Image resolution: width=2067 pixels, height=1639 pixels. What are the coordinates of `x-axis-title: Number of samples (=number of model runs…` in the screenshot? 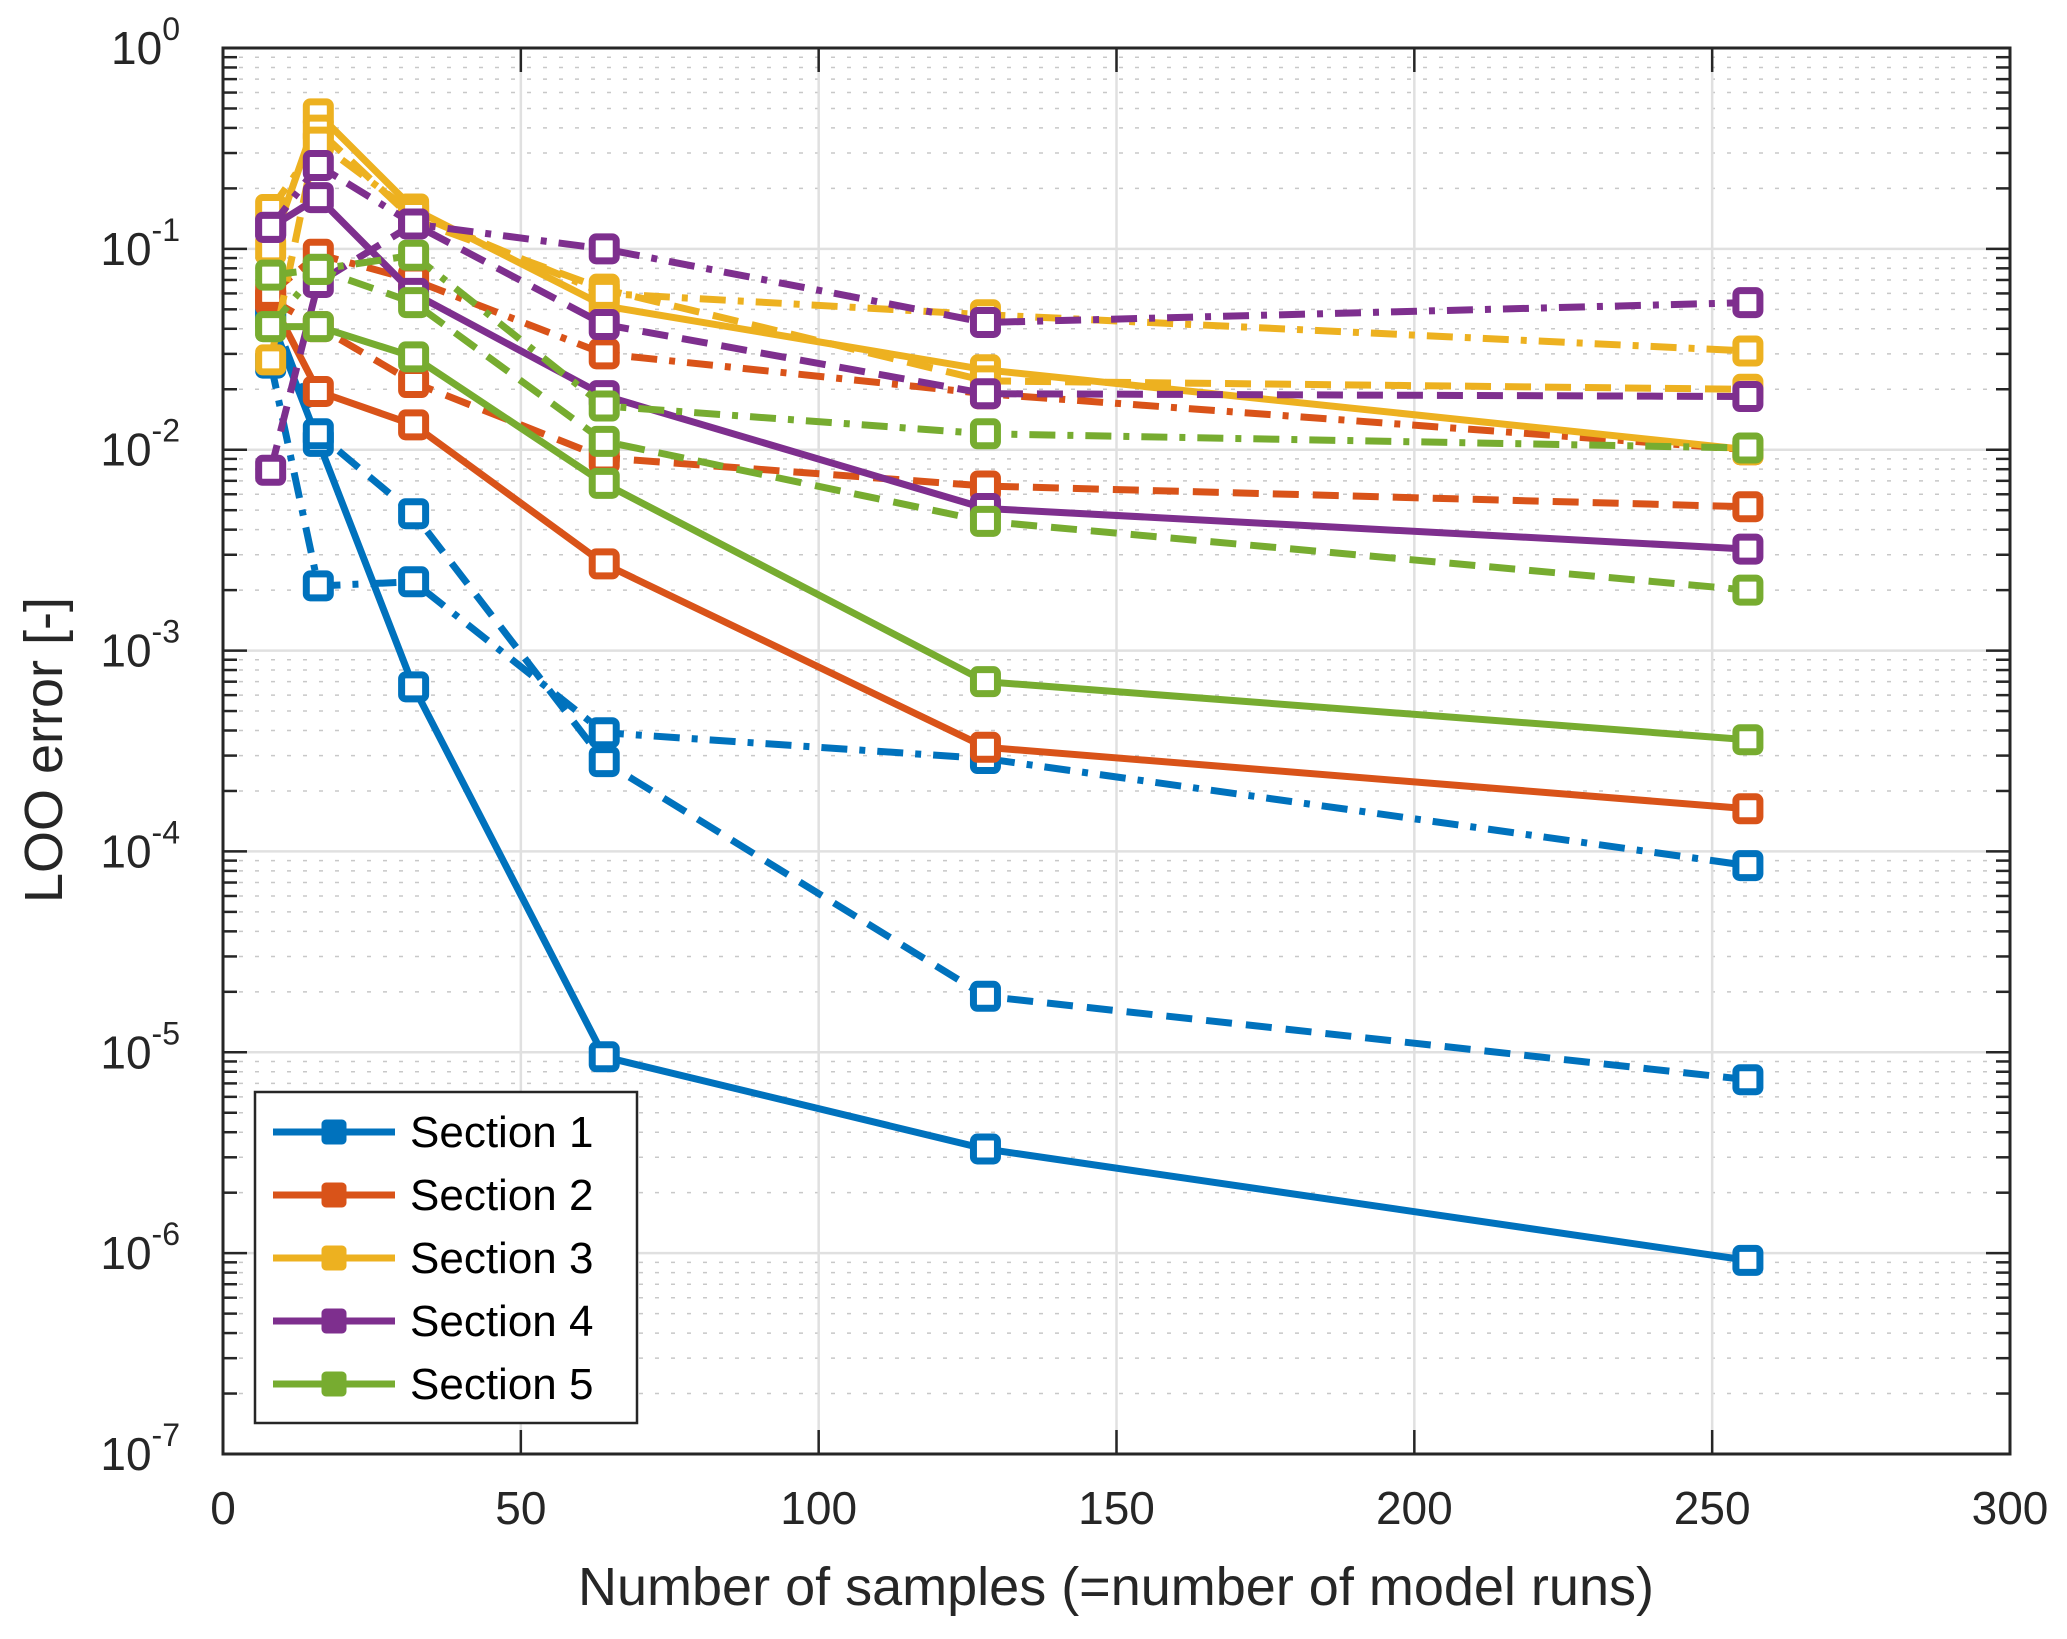 It's located at (1116, 1587).